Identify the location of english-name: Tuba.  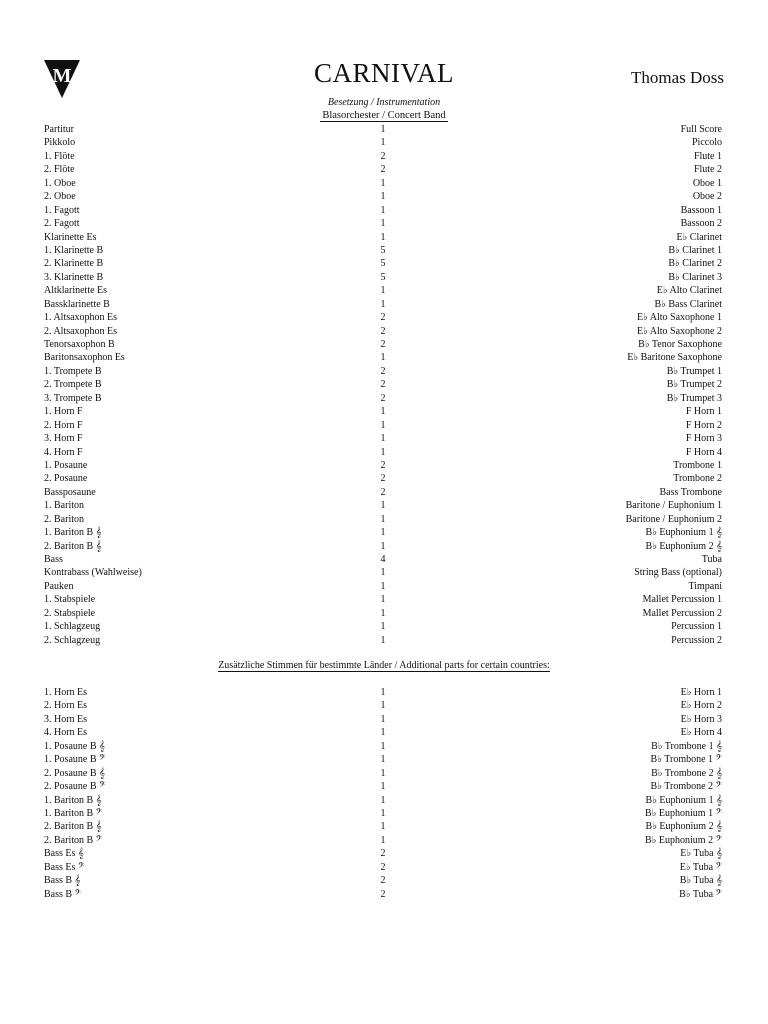
(711, 559).